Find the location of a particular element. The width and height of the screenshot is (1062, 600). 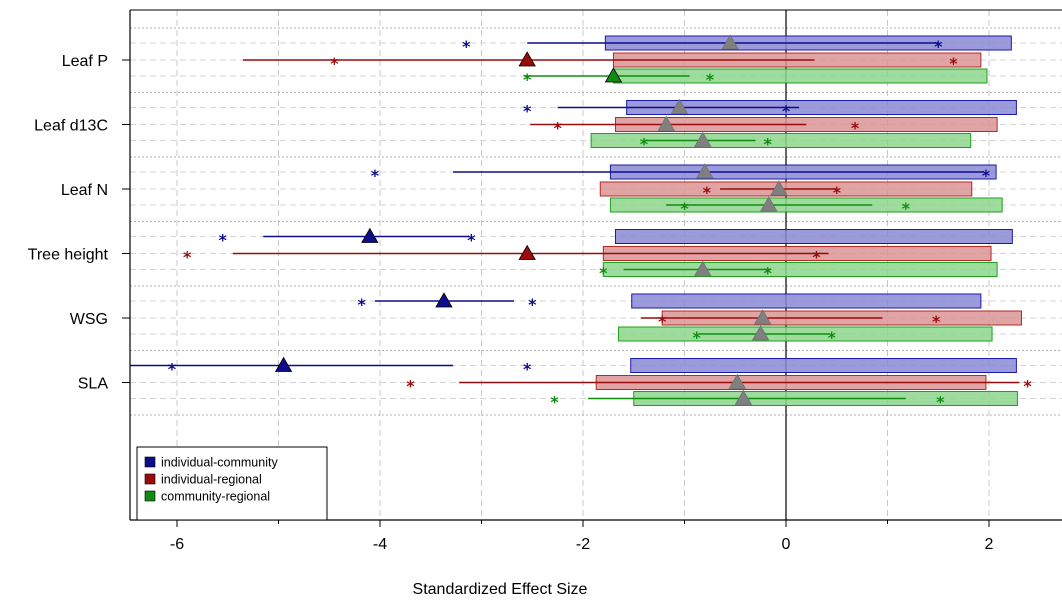

category-label: Leaf N is located at coordinates (84, 190).